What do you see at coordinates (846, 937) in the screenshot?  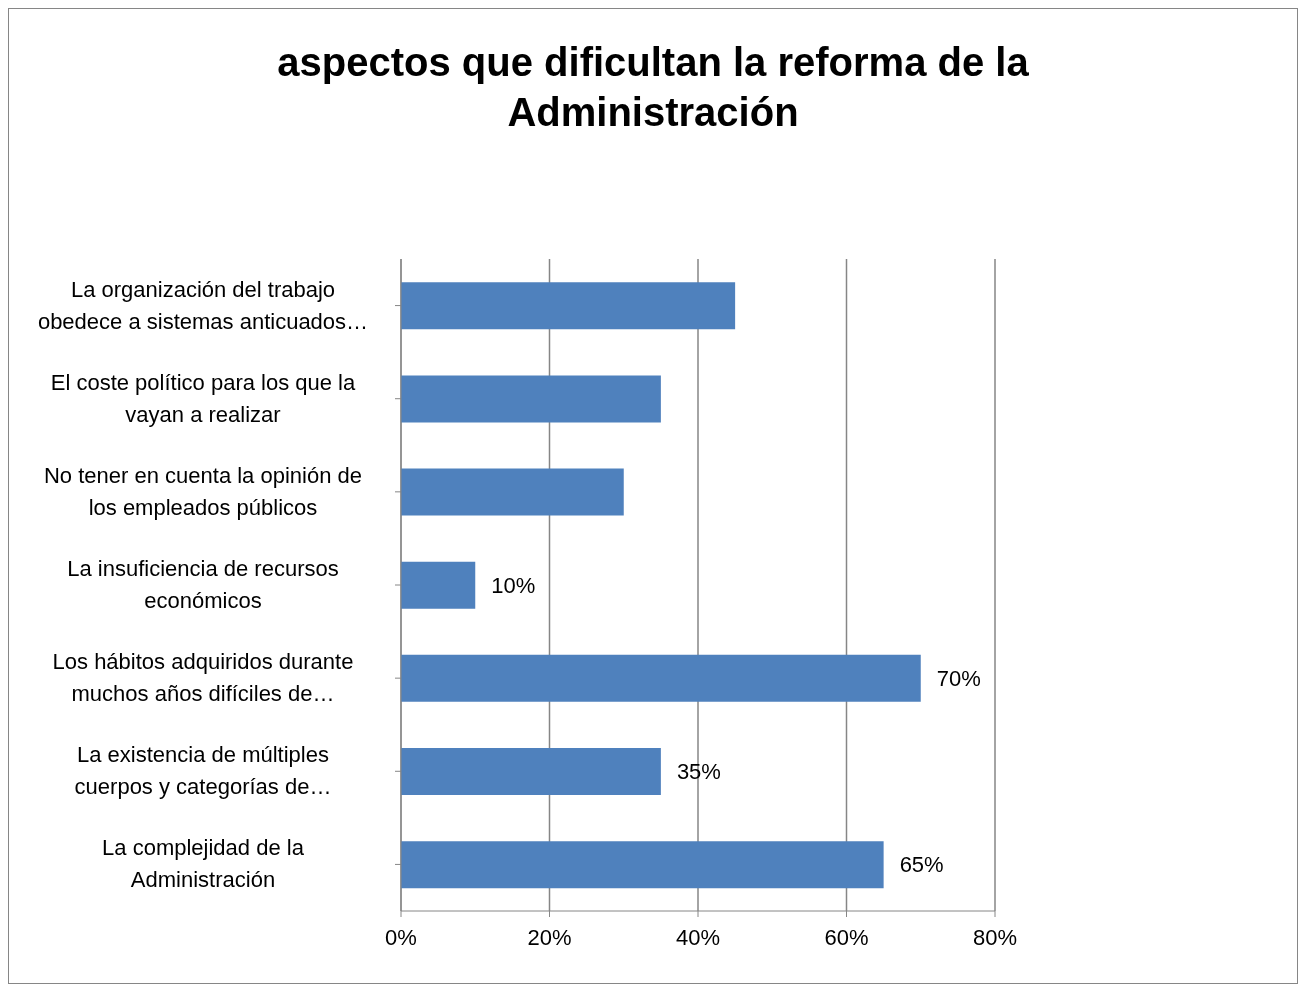 I see `x-tick-label: 60%` at bounding box center [846, 937].